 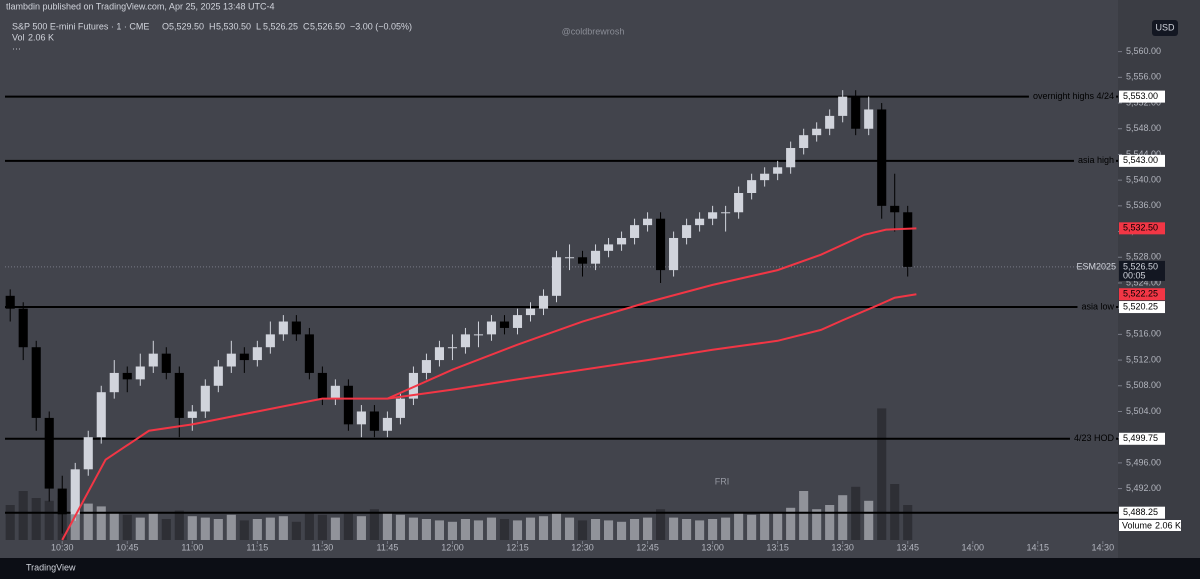 What do you see at coordinates (907, 547) in the screenshot?
I see `x-tick-label: 13:45` at bounding box center [907, 547].